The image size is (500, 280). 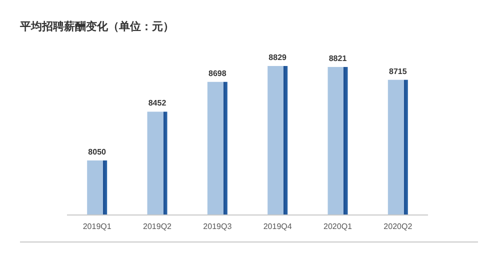 What do you see at coordinates (338, 226) in the screenshot?
I see `x-tick-label: 2020Q1` at bounding box center [338, 226].